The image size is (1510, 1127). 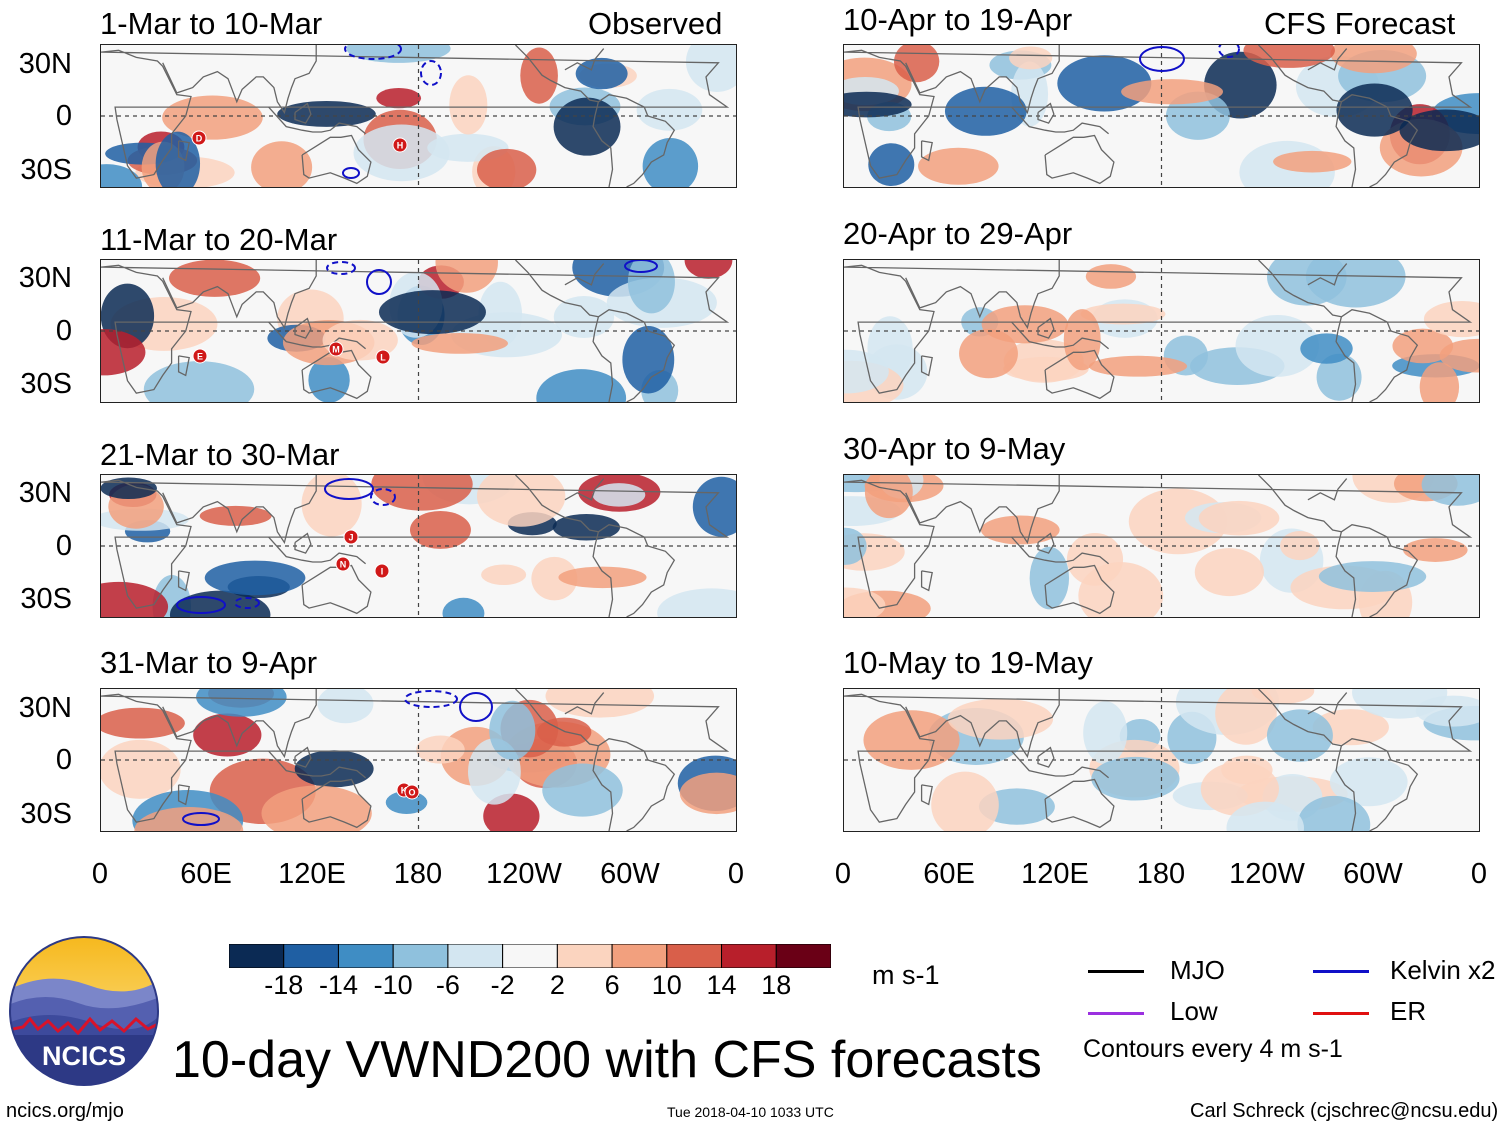 What do you see at coordinates (502, 985) in the screenshot?
I see `colorbar-tick-label: -2` at bounding box center [502, 985].